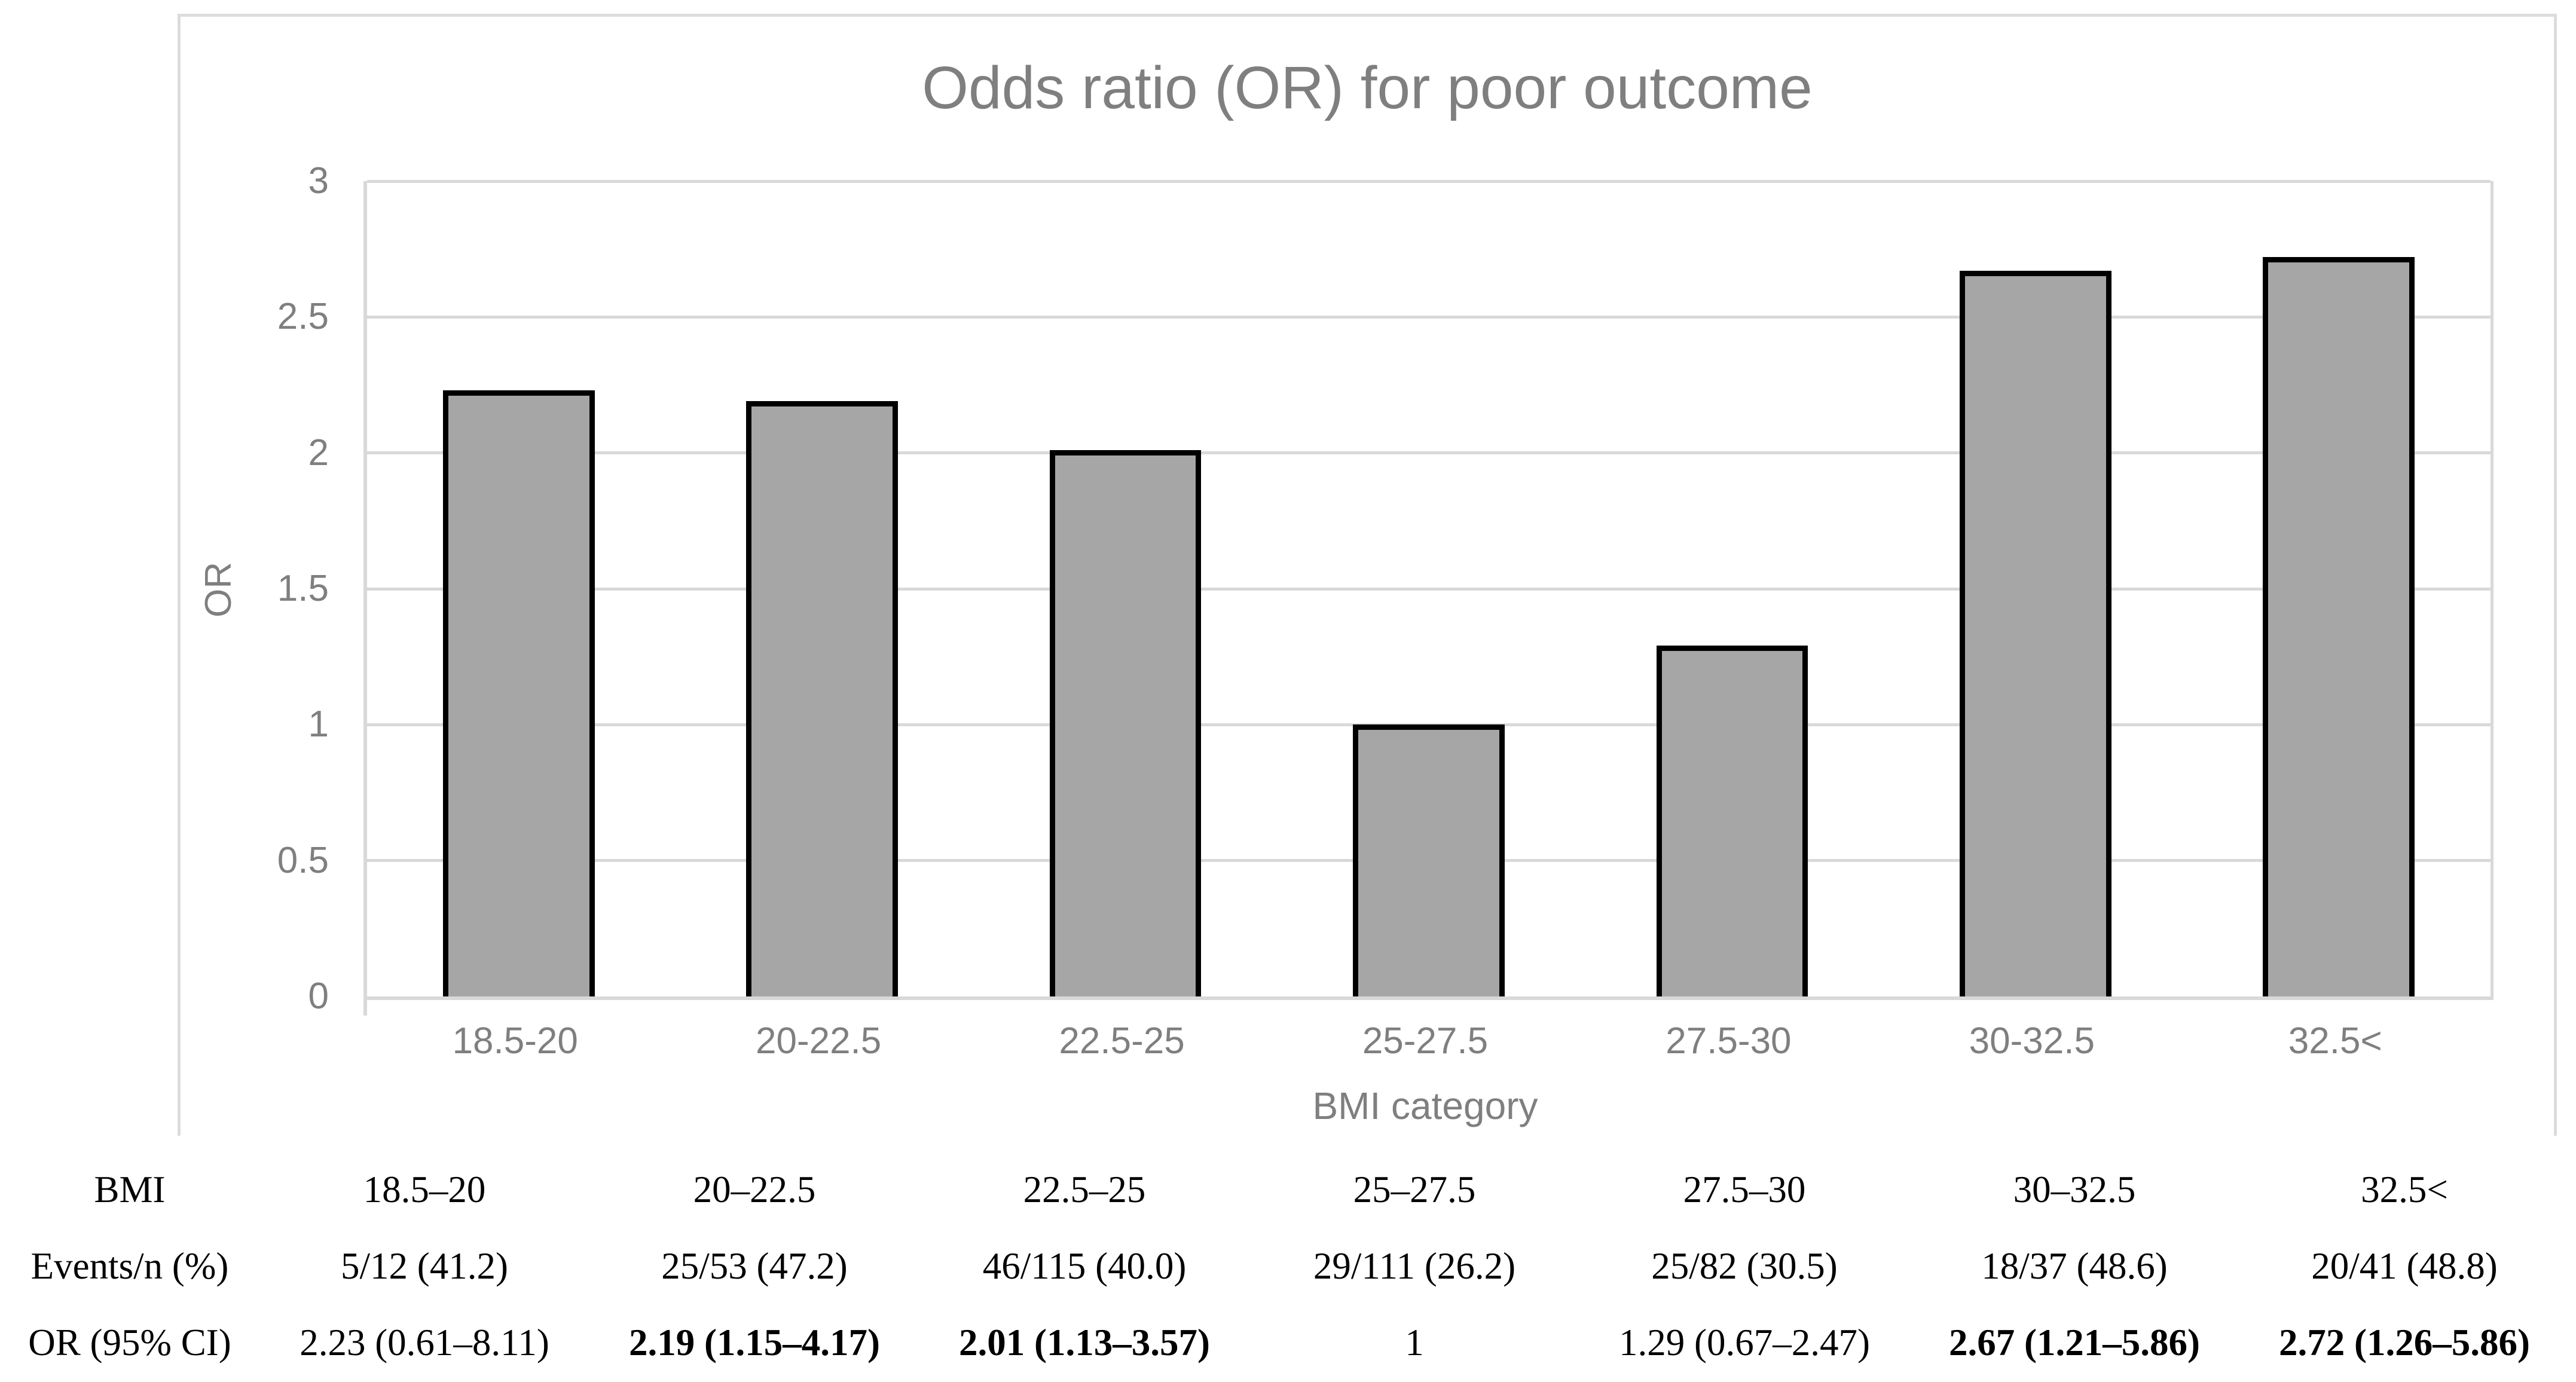 This screenshot has width=2576, height=1382. What do you see at coordinates (2074, 1189) in the screenshot?
I see `table-cell-bmi: 30–32.5` at bounding box center [2074, 1189].